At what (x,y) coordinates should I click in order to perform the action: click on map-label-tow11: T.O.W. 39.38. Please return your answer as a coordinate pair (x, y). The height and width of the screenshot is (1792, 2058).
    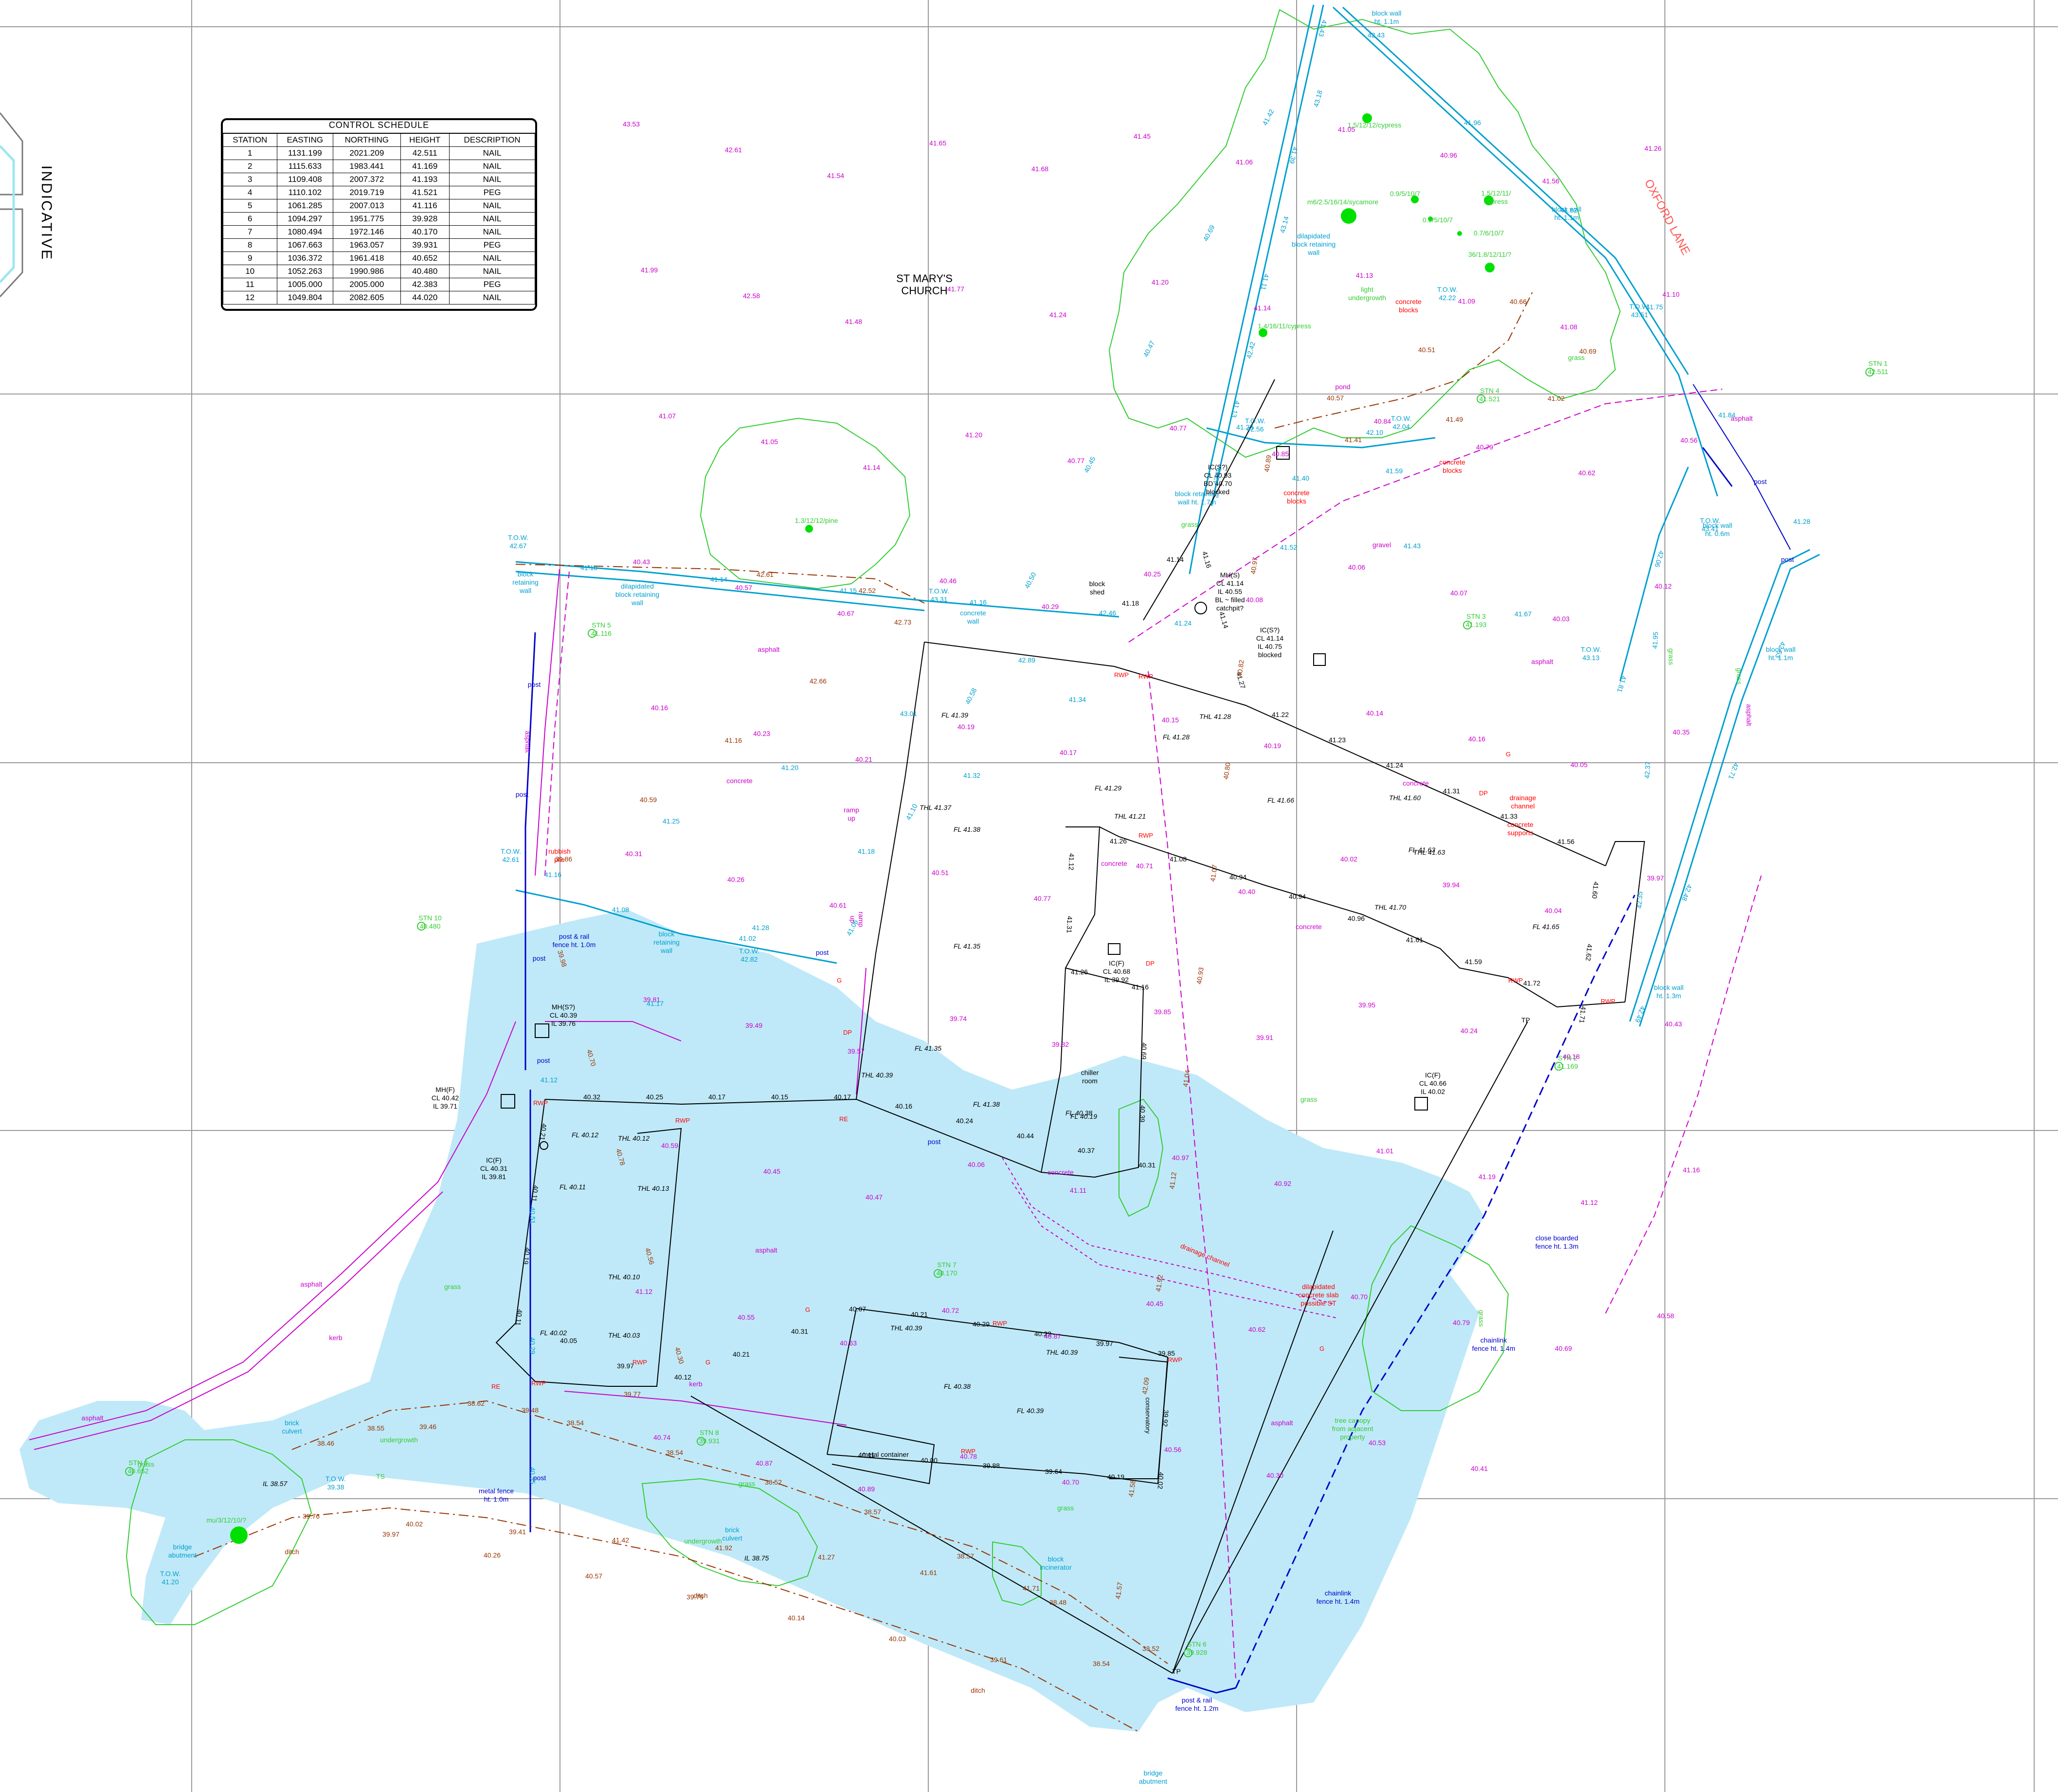
    Looking at the image, I should click on (335, 1483).